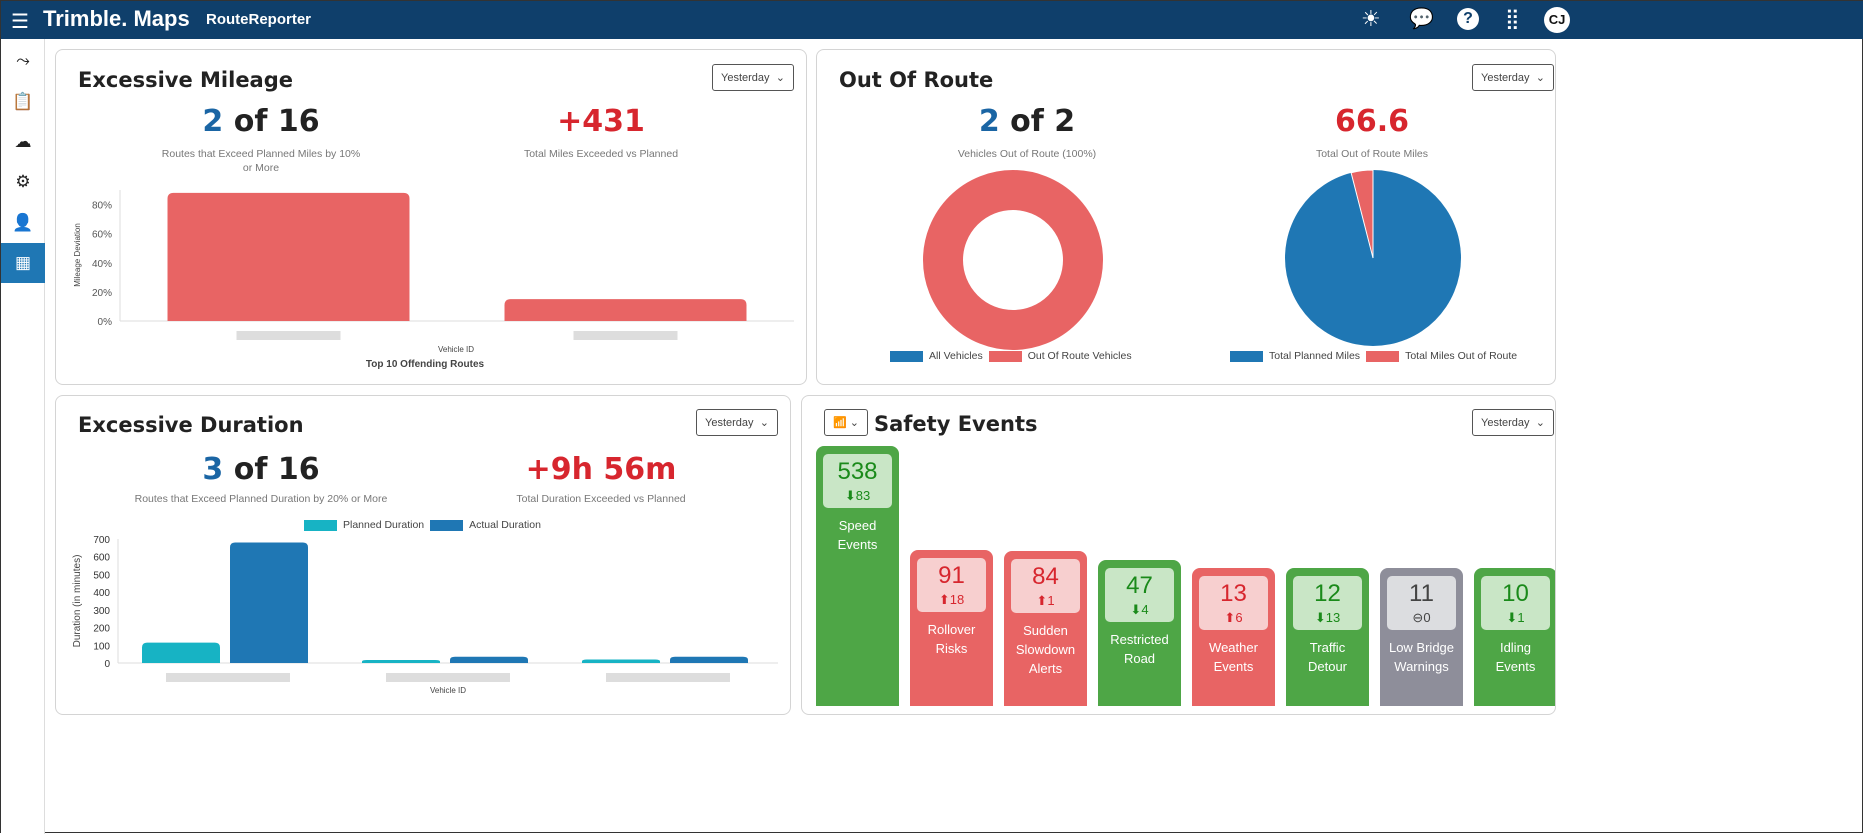 The width and height of the screenshot is (1863, 834). What do you see at coordinates (456, 349) in the screenshot?
I see `x-axis-label: Vehicle ID` at bounding box center [456, 349].